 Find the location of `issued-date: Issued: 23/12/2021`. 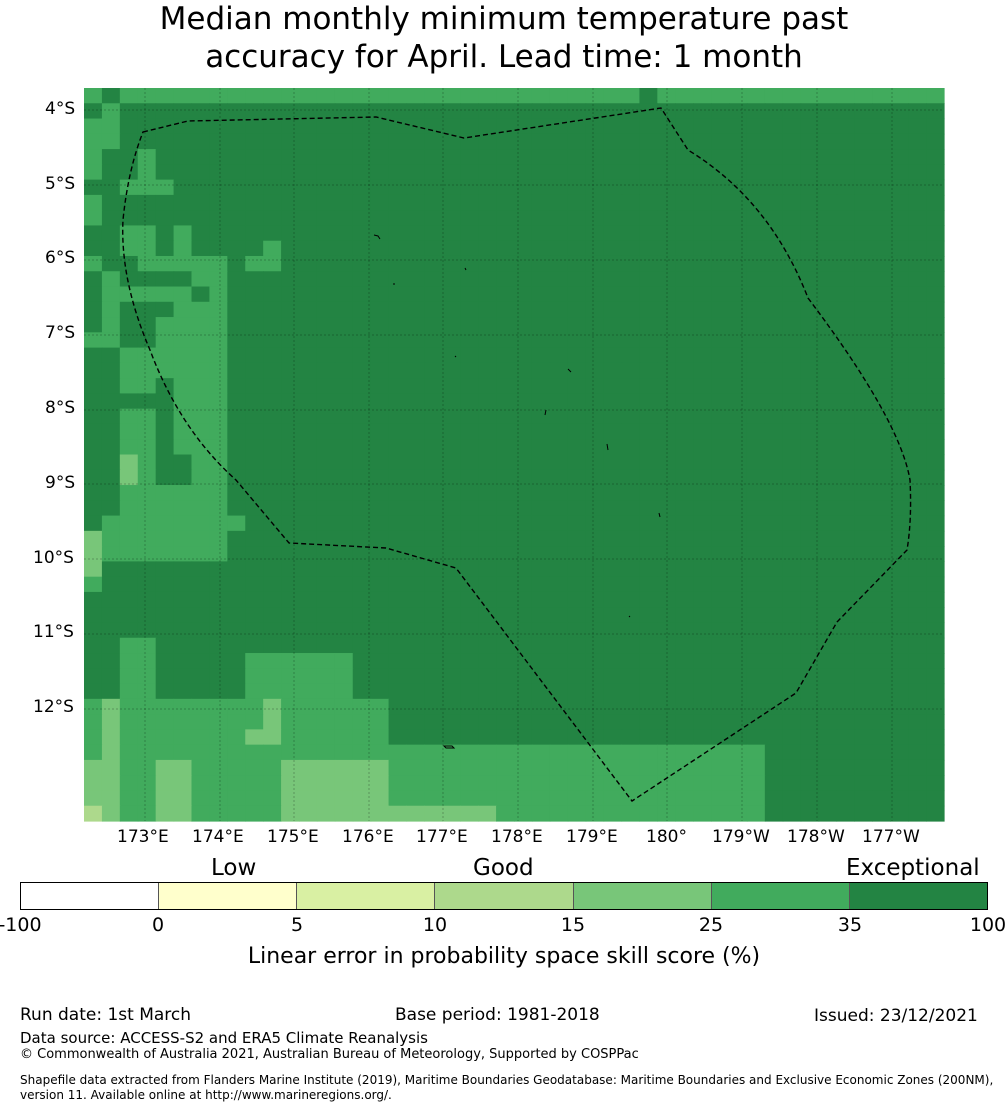

issued-date: Issued: 23/12/2021 is located at coordinates (896, 1016).